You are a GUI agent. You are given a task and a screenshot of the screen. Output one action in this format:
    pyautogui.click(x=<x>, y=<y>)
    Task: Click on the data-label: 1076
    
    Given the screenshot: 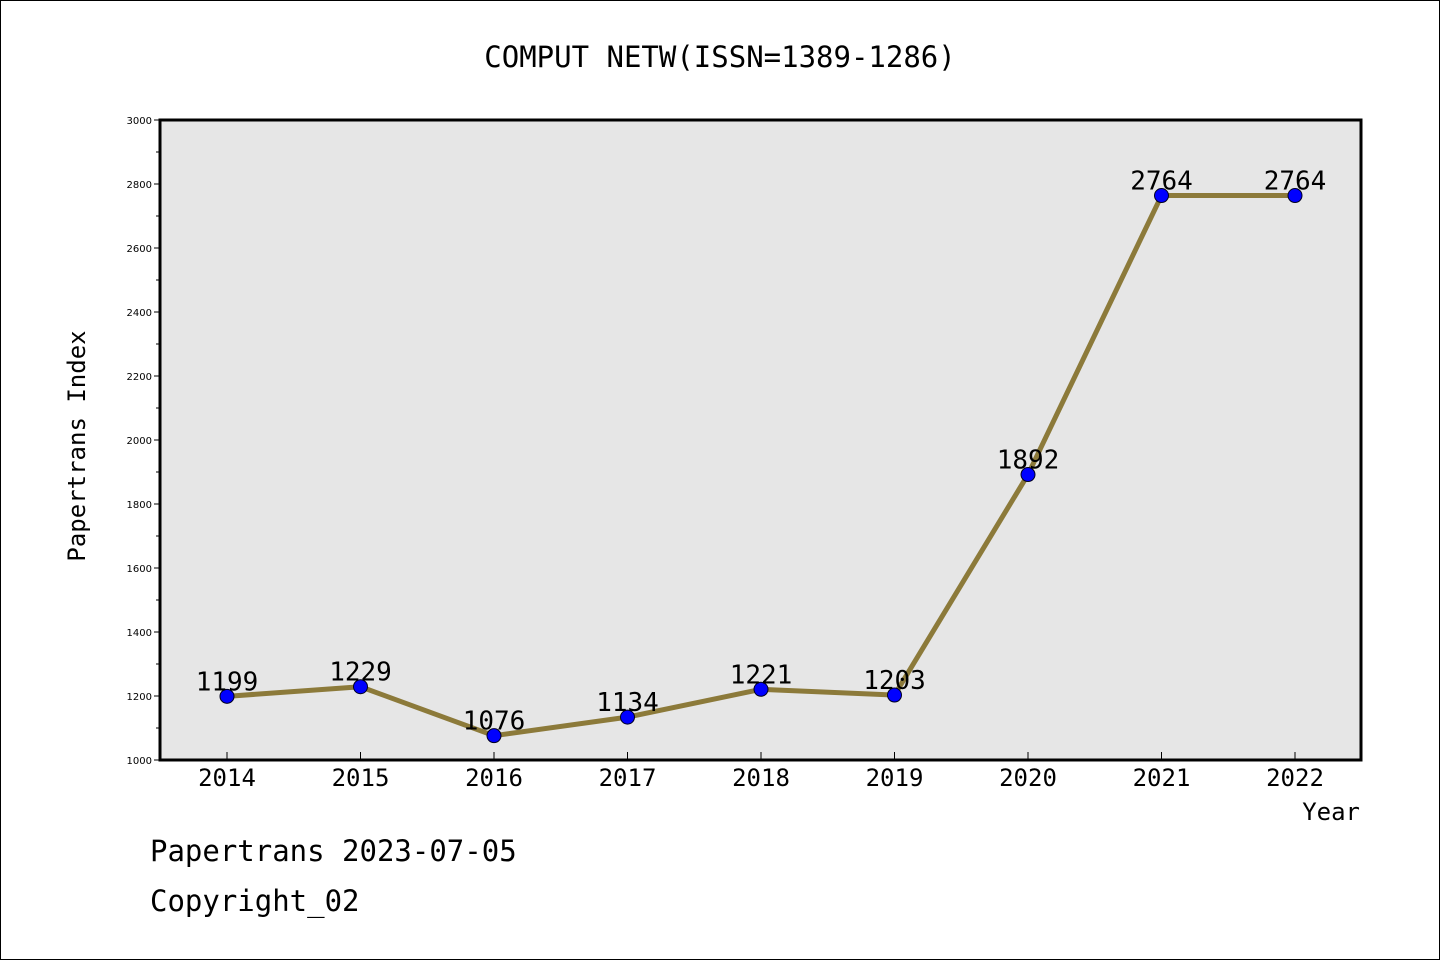 What is the action you would take?
    pyautogui.click(x=494, y=722)
    